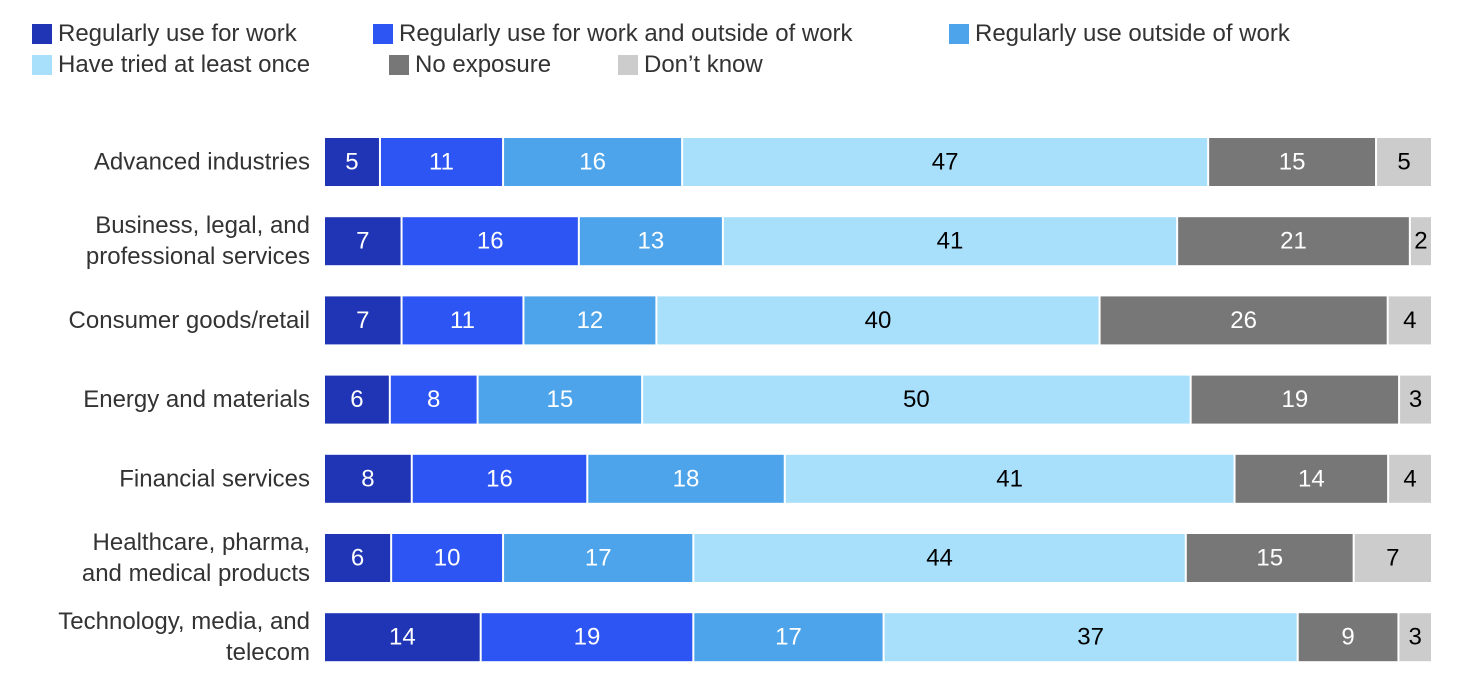 This screenshot has width=1468, height=700. I want to click on data-label: 50, so click(916, 399).